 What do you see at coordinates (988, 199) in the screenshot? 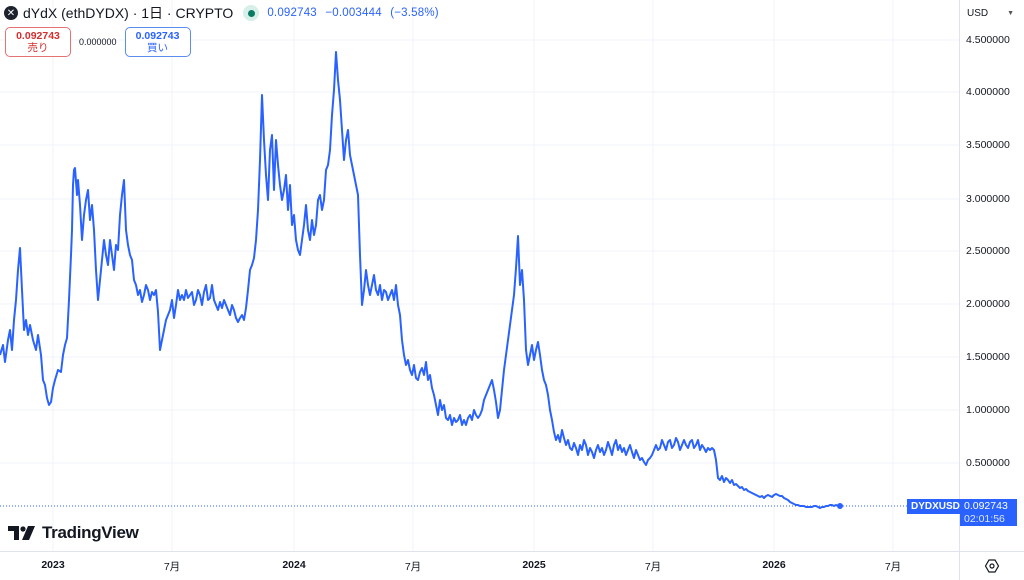
I see `y-tick-label: 3.000000` at bounding box center [988, 199].